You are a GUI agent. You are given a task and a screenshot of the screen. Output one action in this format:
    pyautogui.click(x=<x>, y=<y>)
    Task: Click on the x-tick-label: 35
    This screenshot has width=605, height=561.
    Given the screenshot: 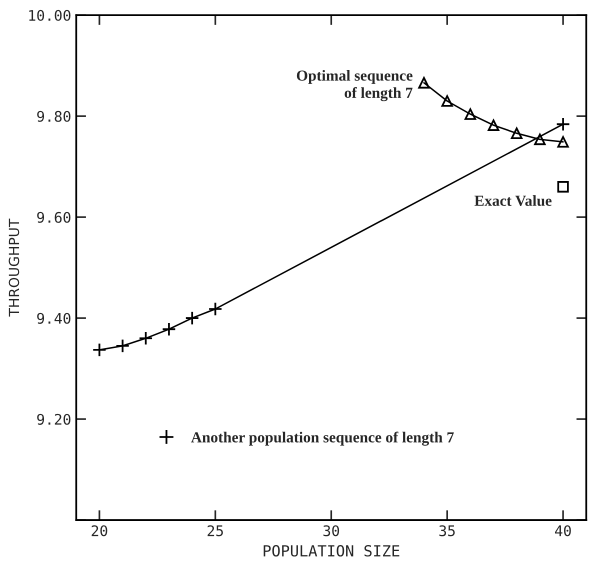 What is the action you would take?
    pyautogui.click(x=447, y=530)
    